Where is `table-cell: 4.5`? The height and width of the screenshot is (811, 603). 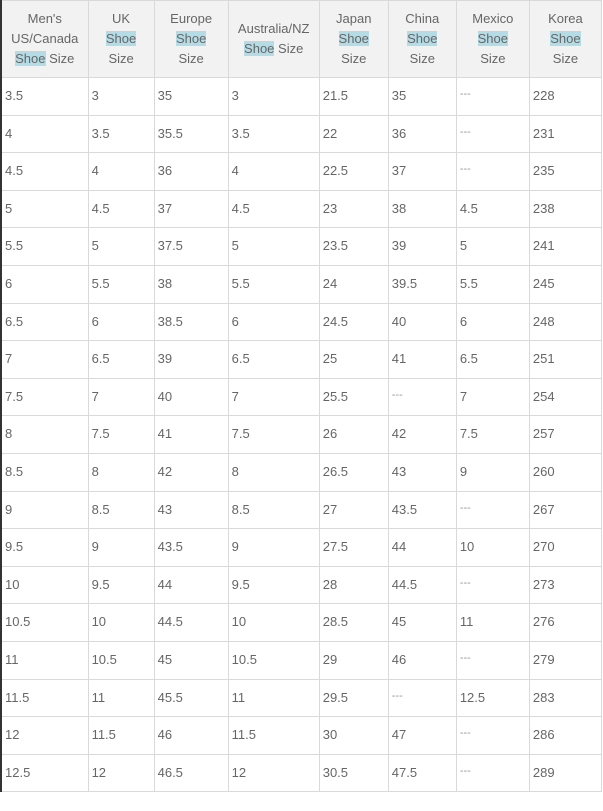
table-cell: 4.5 is located at coordinates (121, 209).